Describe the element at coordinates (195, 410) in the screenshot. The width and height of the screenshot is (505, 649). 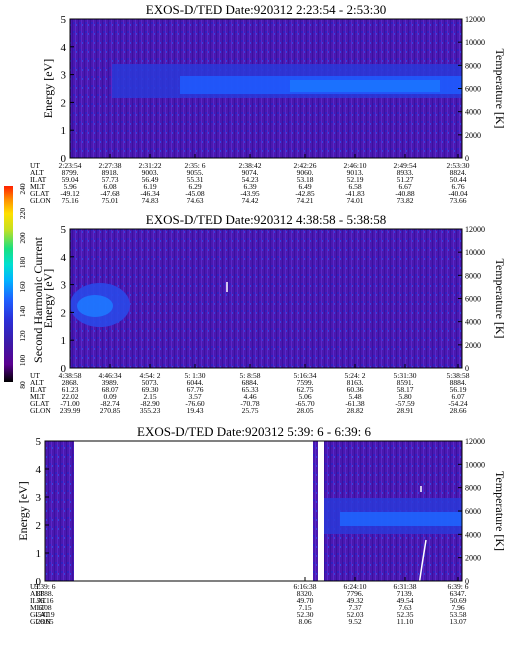
I see `table-cell: 19.43` at that location.